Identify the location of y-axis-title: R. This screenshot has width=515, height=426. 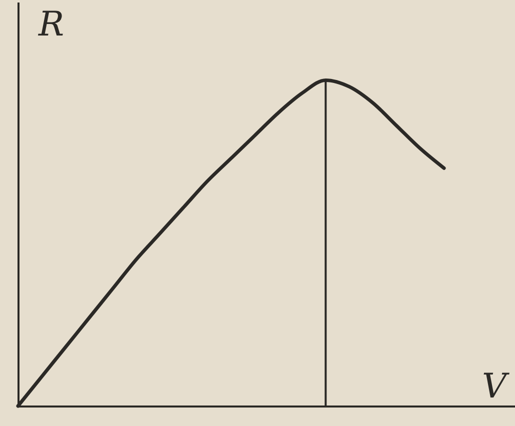
(51, 24).